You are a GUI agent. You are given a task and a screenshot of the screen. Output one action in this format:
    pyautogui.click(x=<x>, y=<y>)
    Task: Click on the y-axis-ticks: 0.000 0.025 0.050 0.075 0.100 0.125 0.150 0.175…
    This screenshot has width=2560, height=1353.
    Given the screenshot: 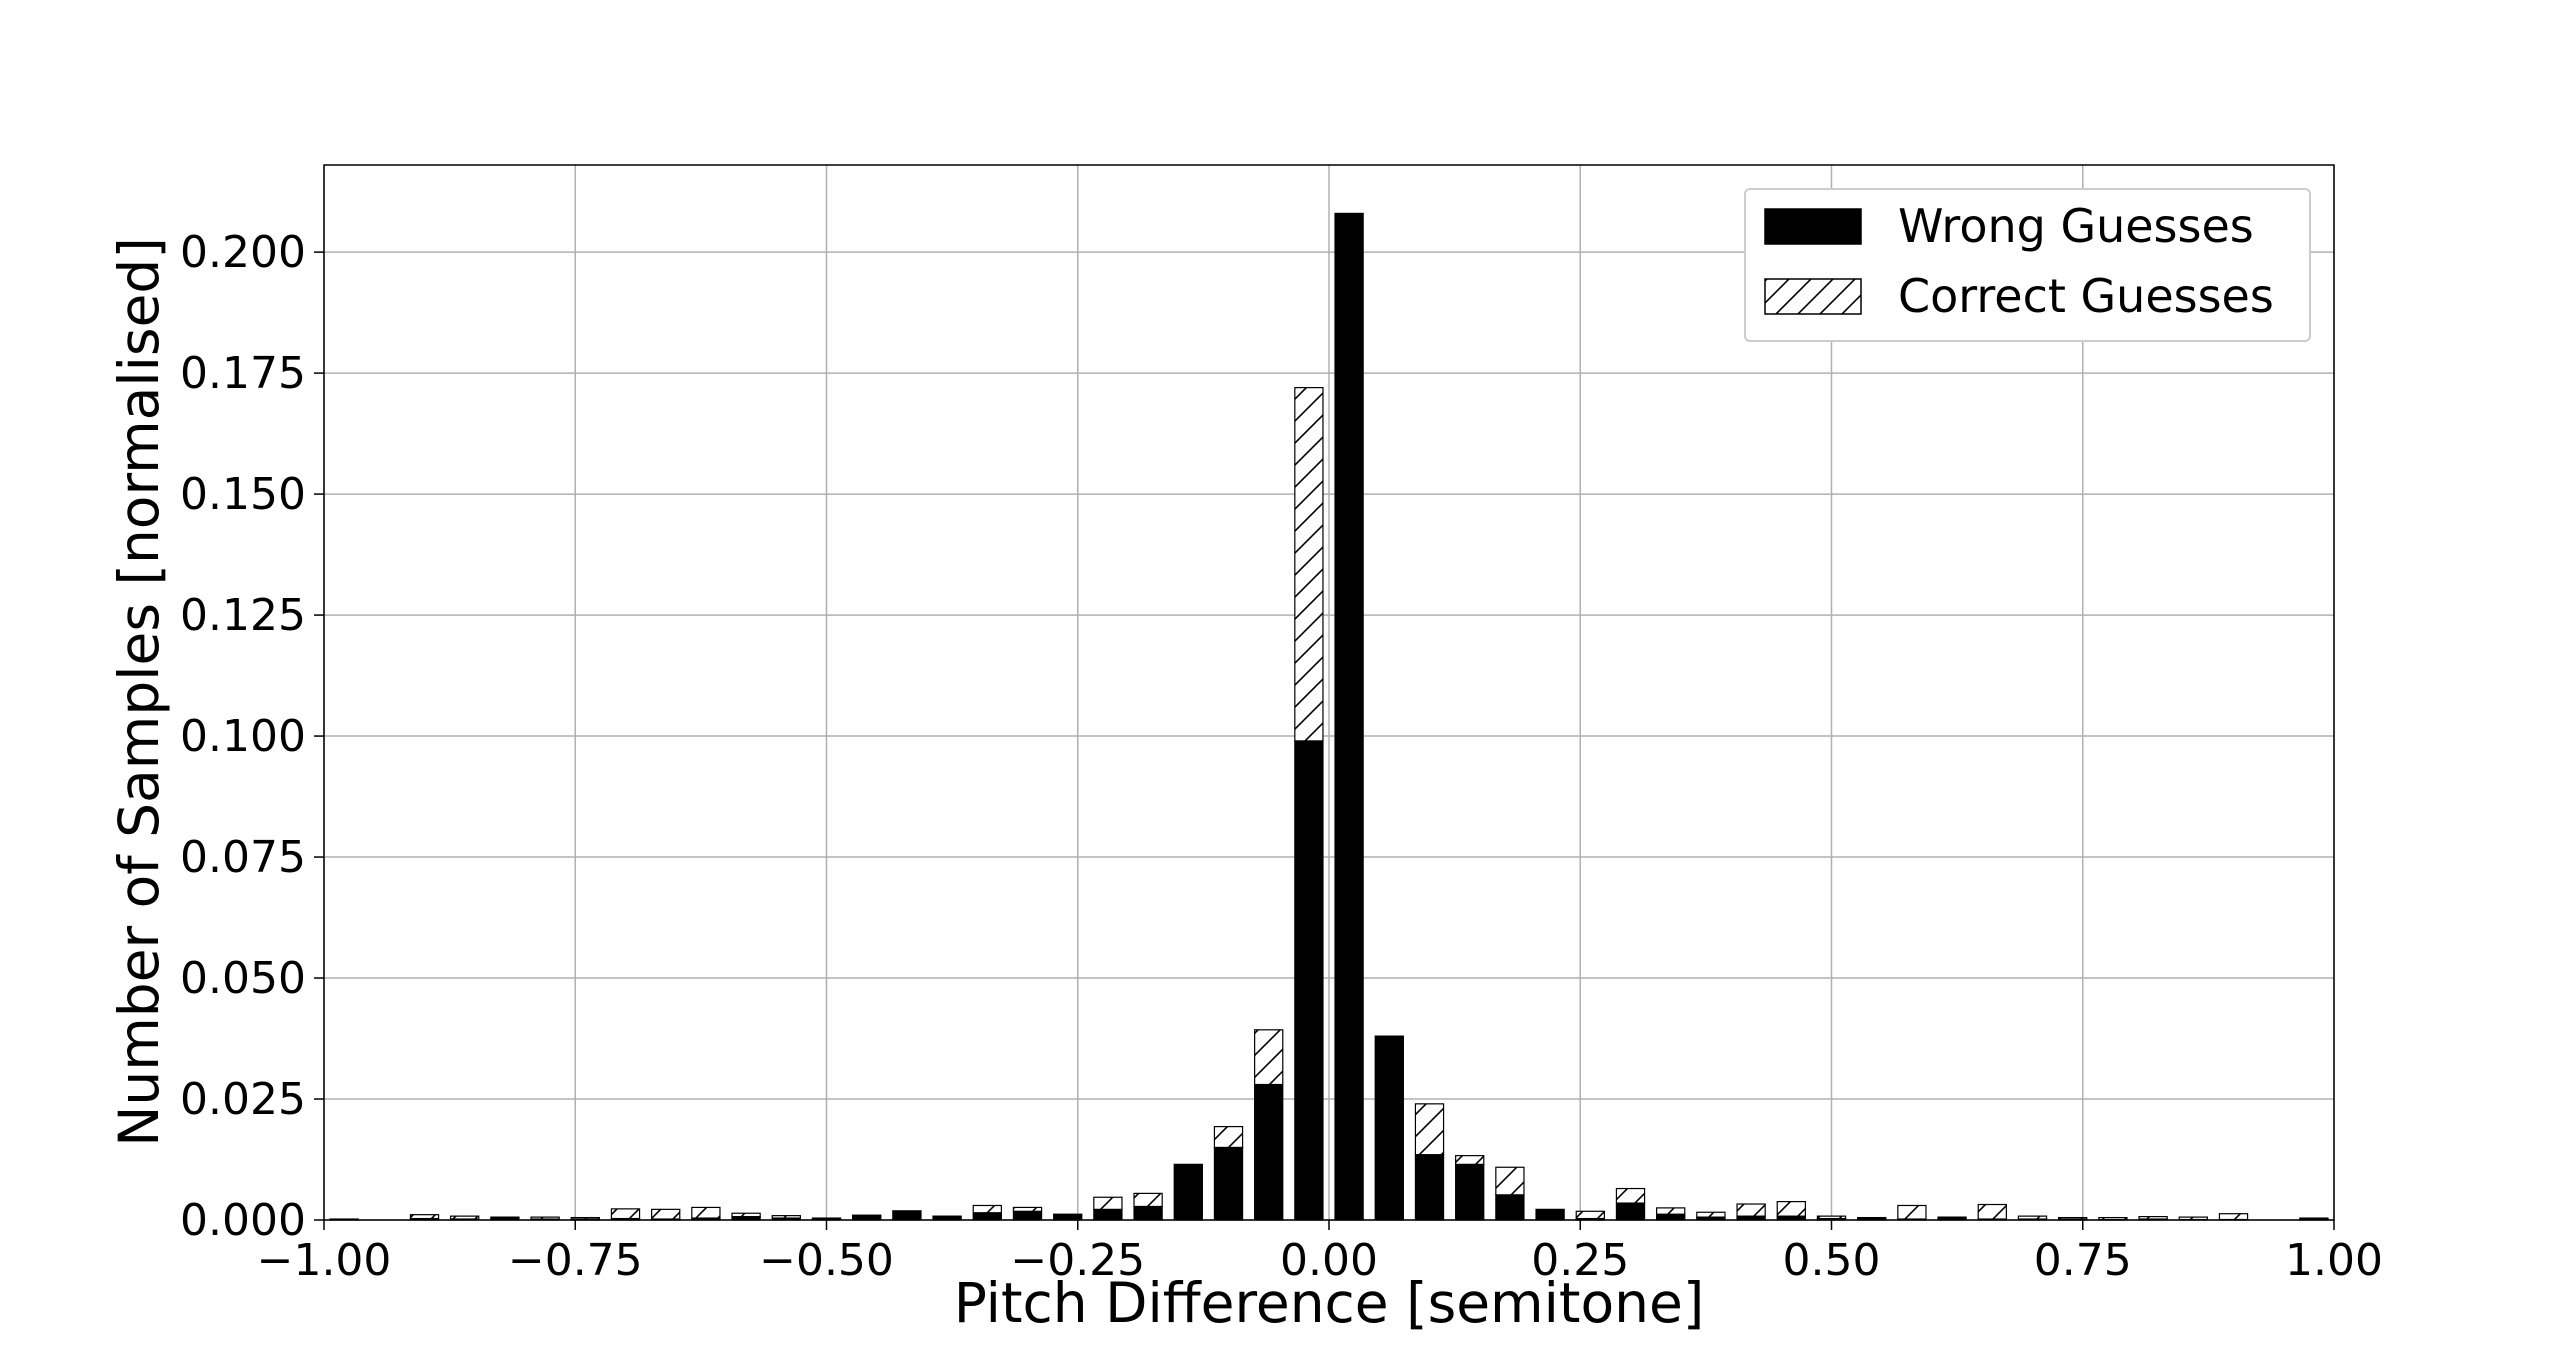 What is the action you would take?
    pyautogui.click(x=252, y=736)
    